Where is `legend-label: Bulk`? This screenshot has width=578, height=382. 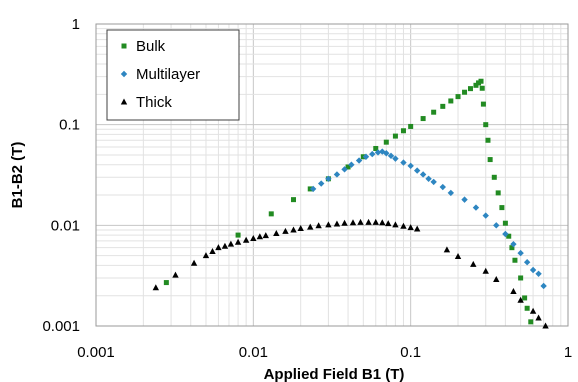
legend-label: Bulk is located at coordinates (151, 46).